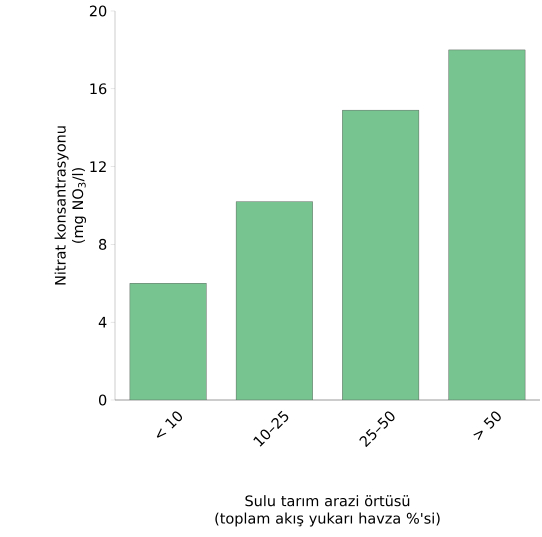  I want to click on y-tick-label: 20, so click(98, 11).